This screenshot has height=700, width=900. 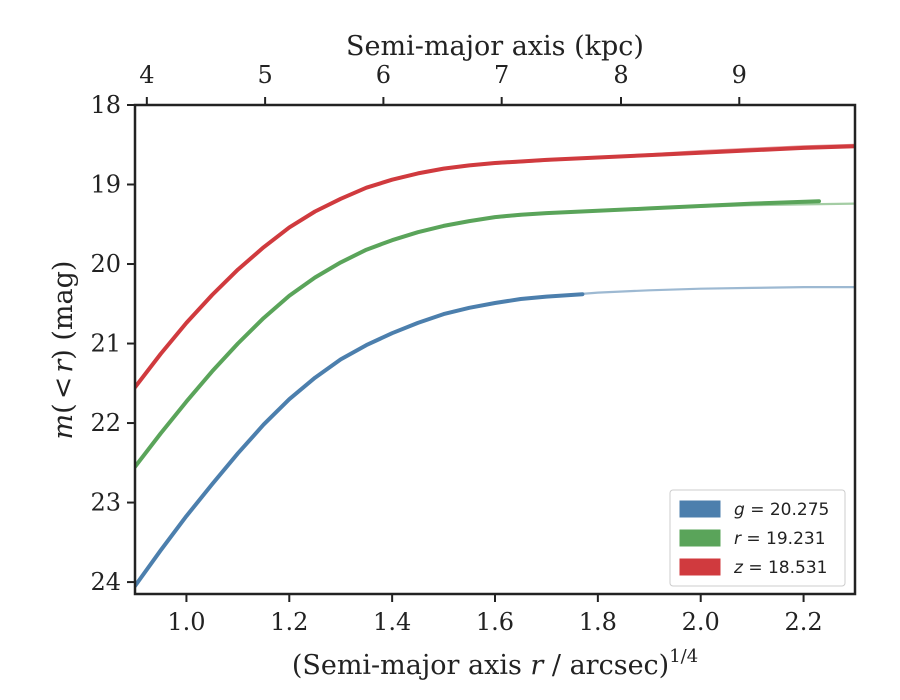 I want to click on y-axis-title-lt: <, so click(x=63, y=388).